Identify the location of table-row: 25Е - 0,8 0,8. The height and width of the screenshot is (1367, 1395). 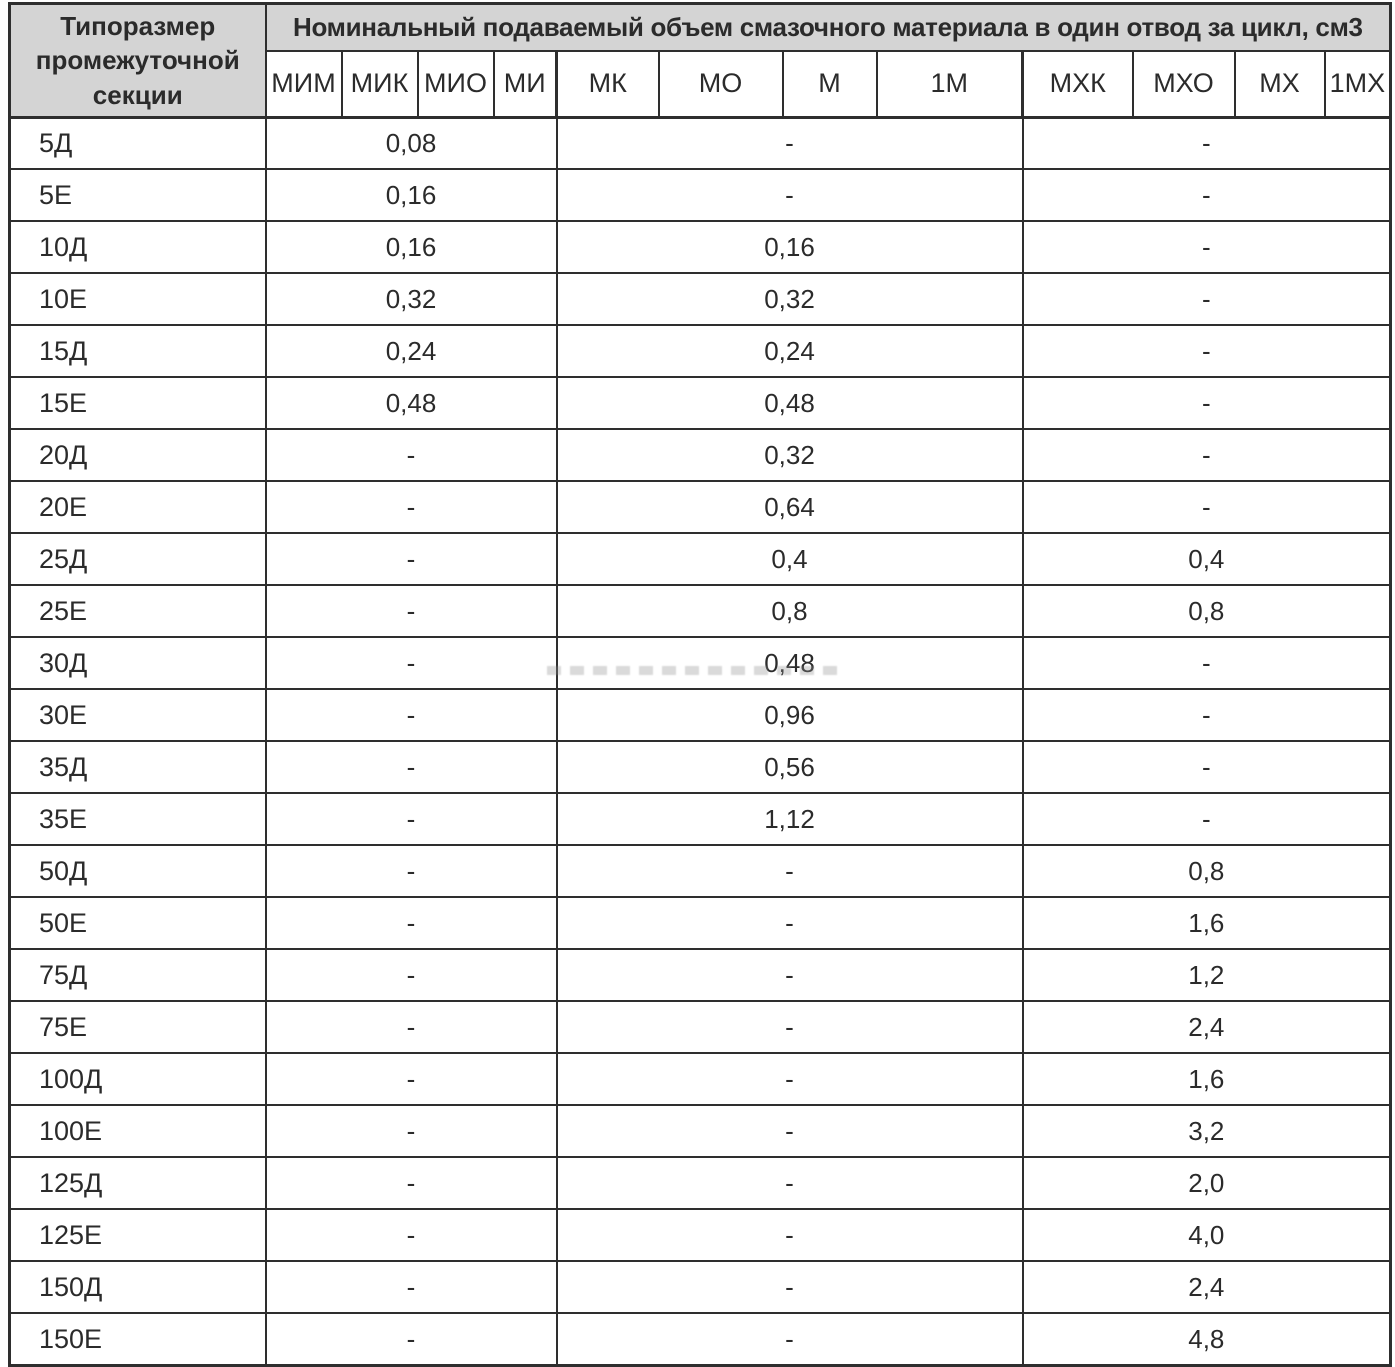
(700, 611).